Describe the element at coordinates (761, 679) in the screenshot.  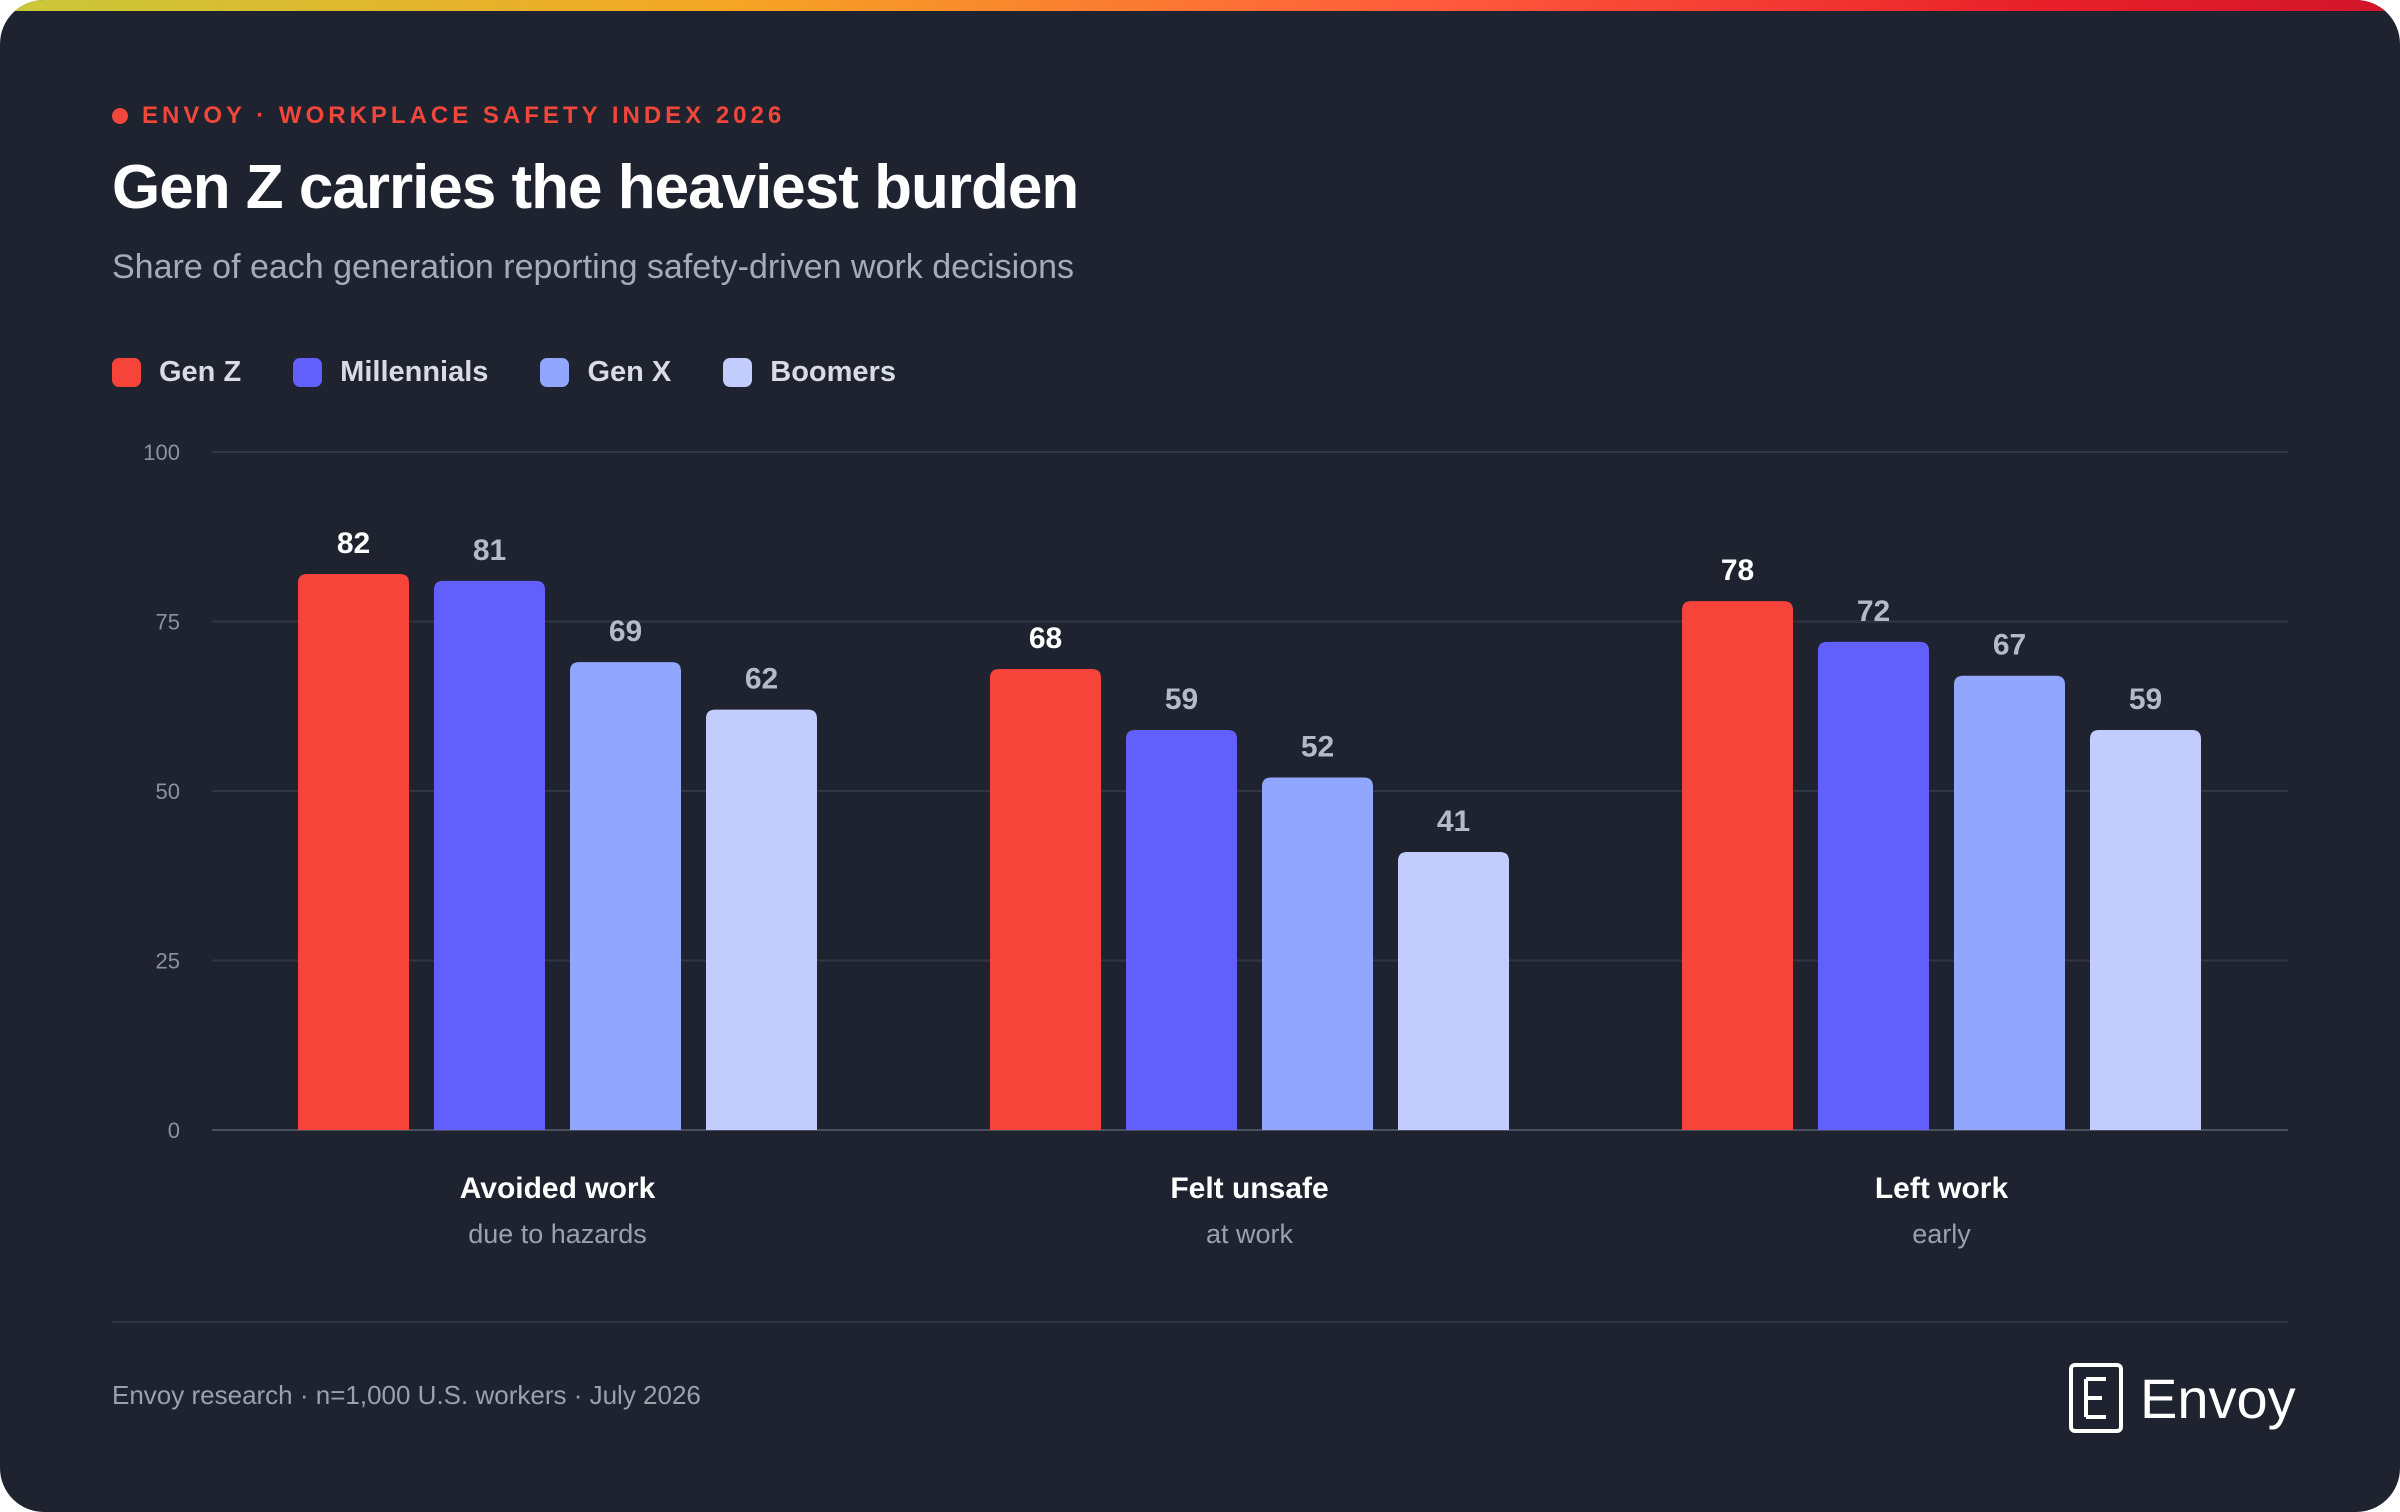
I see `data-label: 62` at that location.